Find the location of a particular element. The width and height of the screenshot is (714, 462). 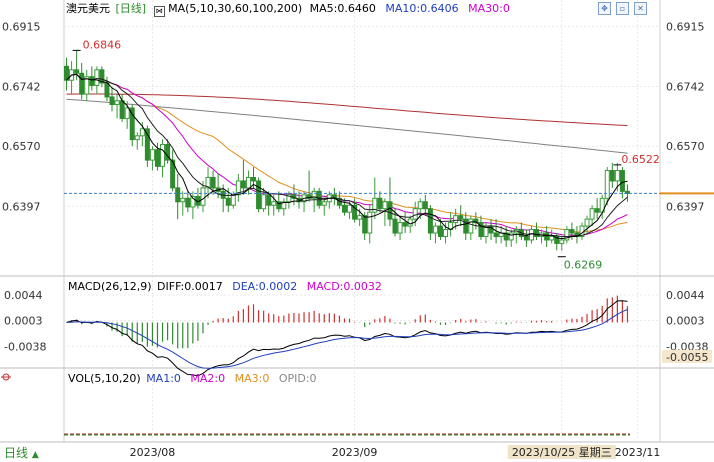

ma10-value: MA10:0.6406 is located at coordinates (422, 8).